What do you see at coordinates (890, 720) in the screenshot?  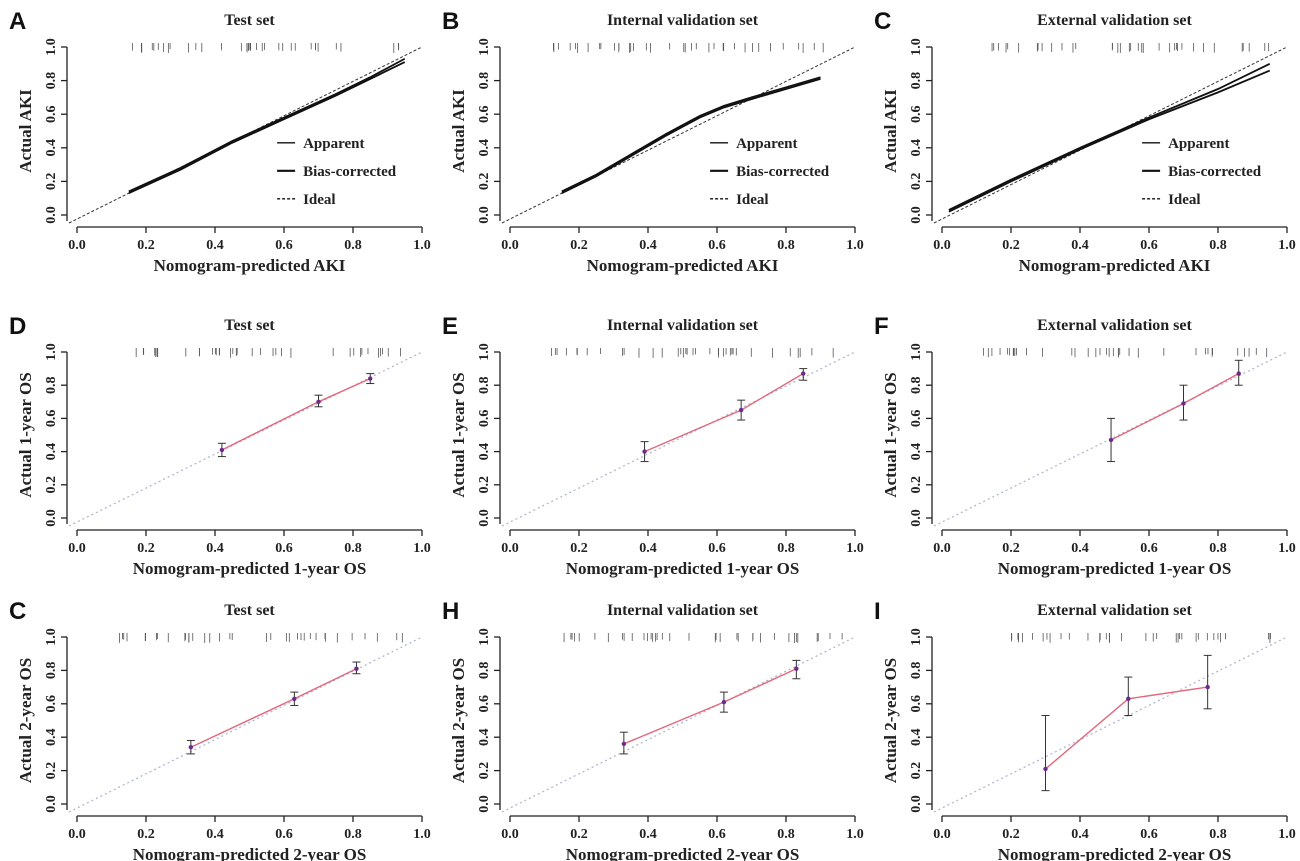 I see `y-axis-title: Actual 2-year OS` at bounding box center [890, 720].